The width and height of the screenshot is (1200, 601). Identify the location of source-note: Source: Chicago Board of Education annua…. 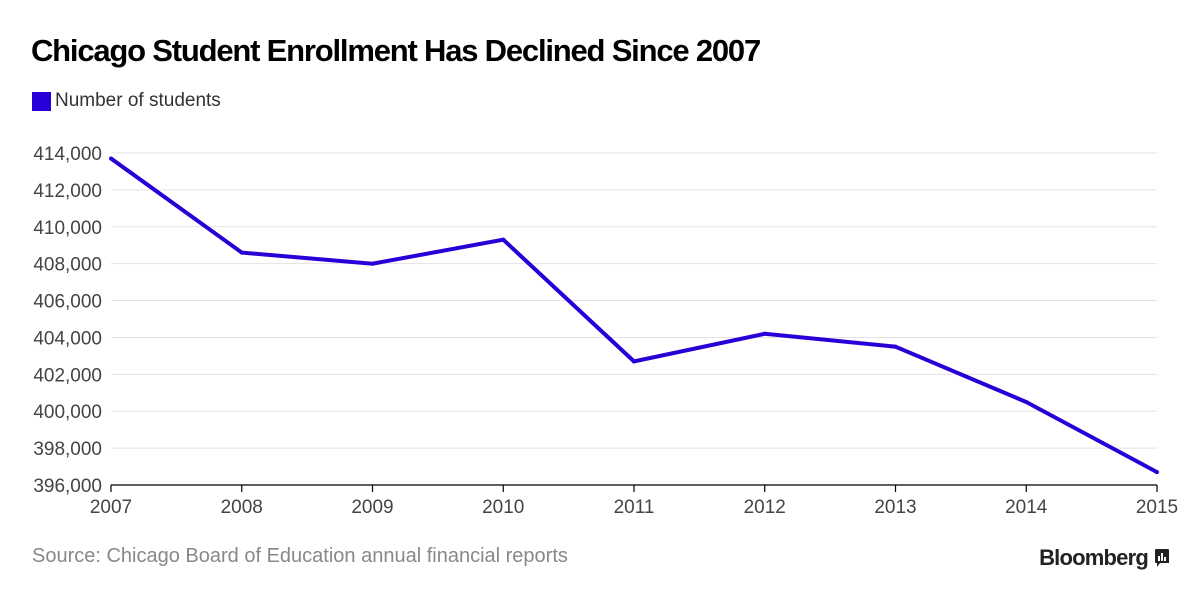
(300, 556).